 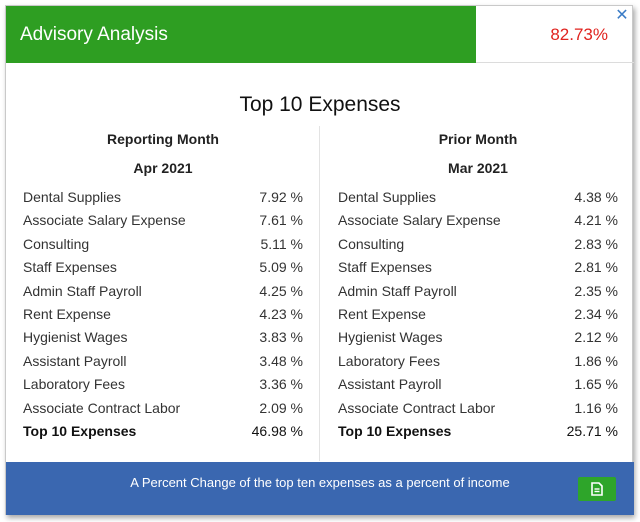 What do you see at coordinates (478, 431) in the screenshot?
I see `total-row: Top 10 Expenses 25.71 %` at bounding box center [478, 431].